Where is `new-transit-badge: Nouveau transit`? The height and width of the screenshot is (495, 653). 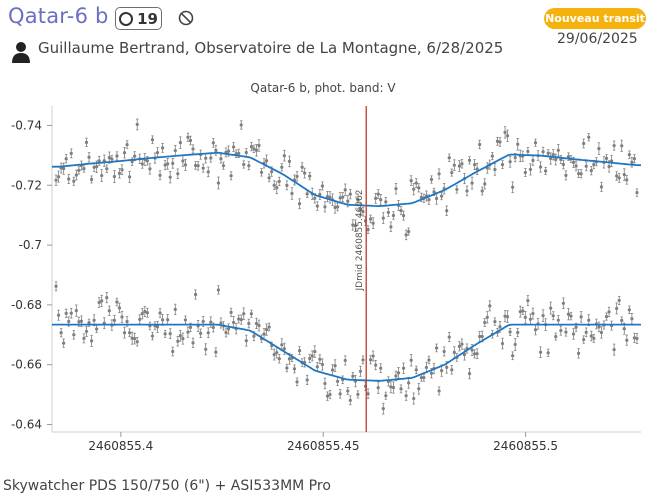
new-transit-badge: Nouveau transit is located at coordinates (595, 18).